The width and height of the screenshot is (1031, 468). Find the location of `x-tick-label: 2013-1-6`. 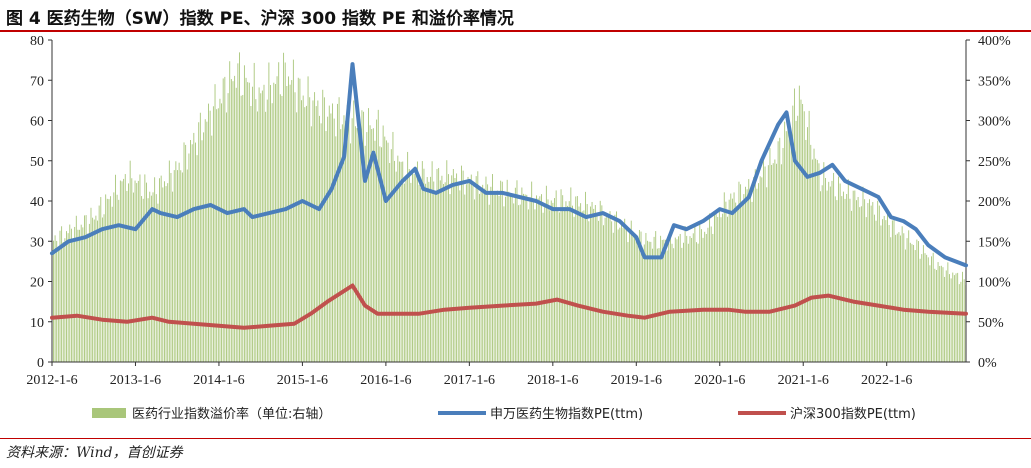

x-tick-label: 2013-1-6 is located at coordinates (135, 380).